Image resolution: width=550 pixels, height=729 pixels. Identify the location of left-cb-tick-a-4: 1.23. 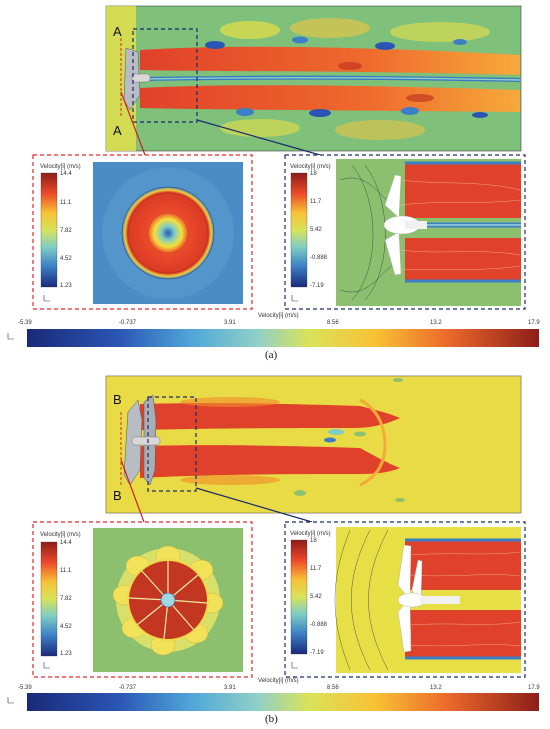
(66, 286).